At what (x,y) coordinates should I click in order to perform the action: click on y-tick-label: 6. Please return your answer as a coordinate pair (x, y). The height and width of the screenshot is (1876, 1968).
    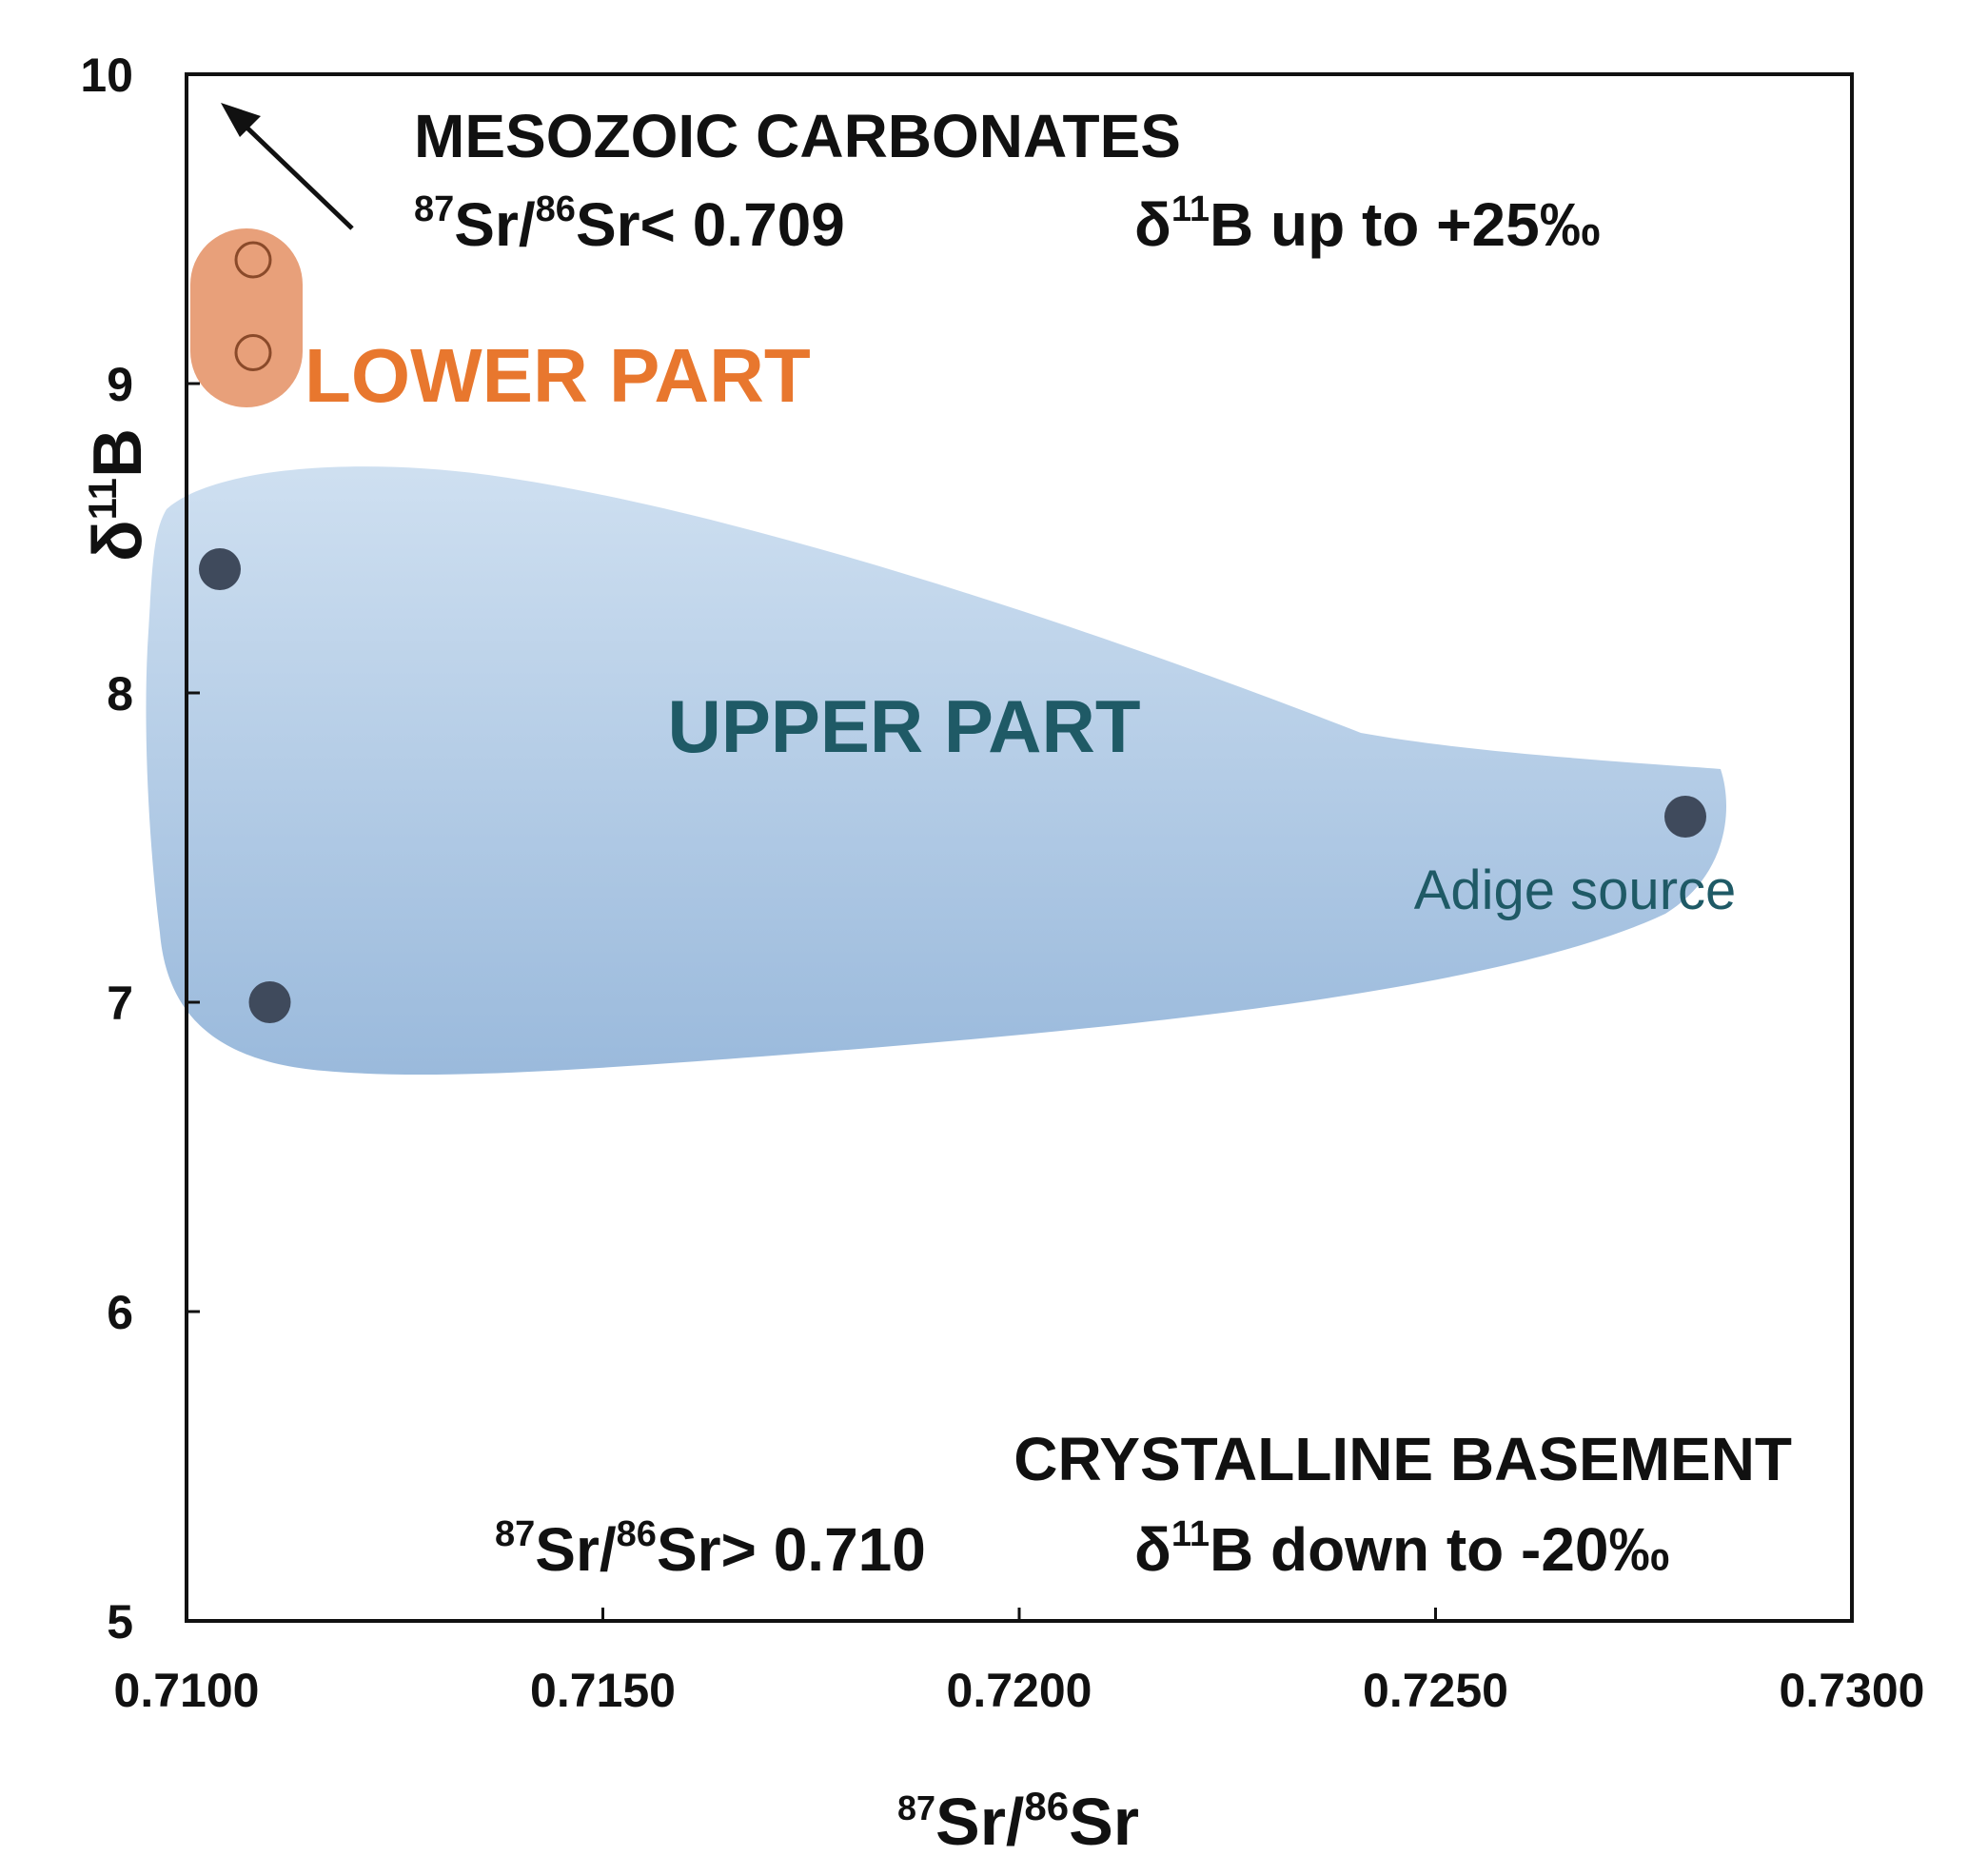
    Looking at the image, I should click on (120, 1312).